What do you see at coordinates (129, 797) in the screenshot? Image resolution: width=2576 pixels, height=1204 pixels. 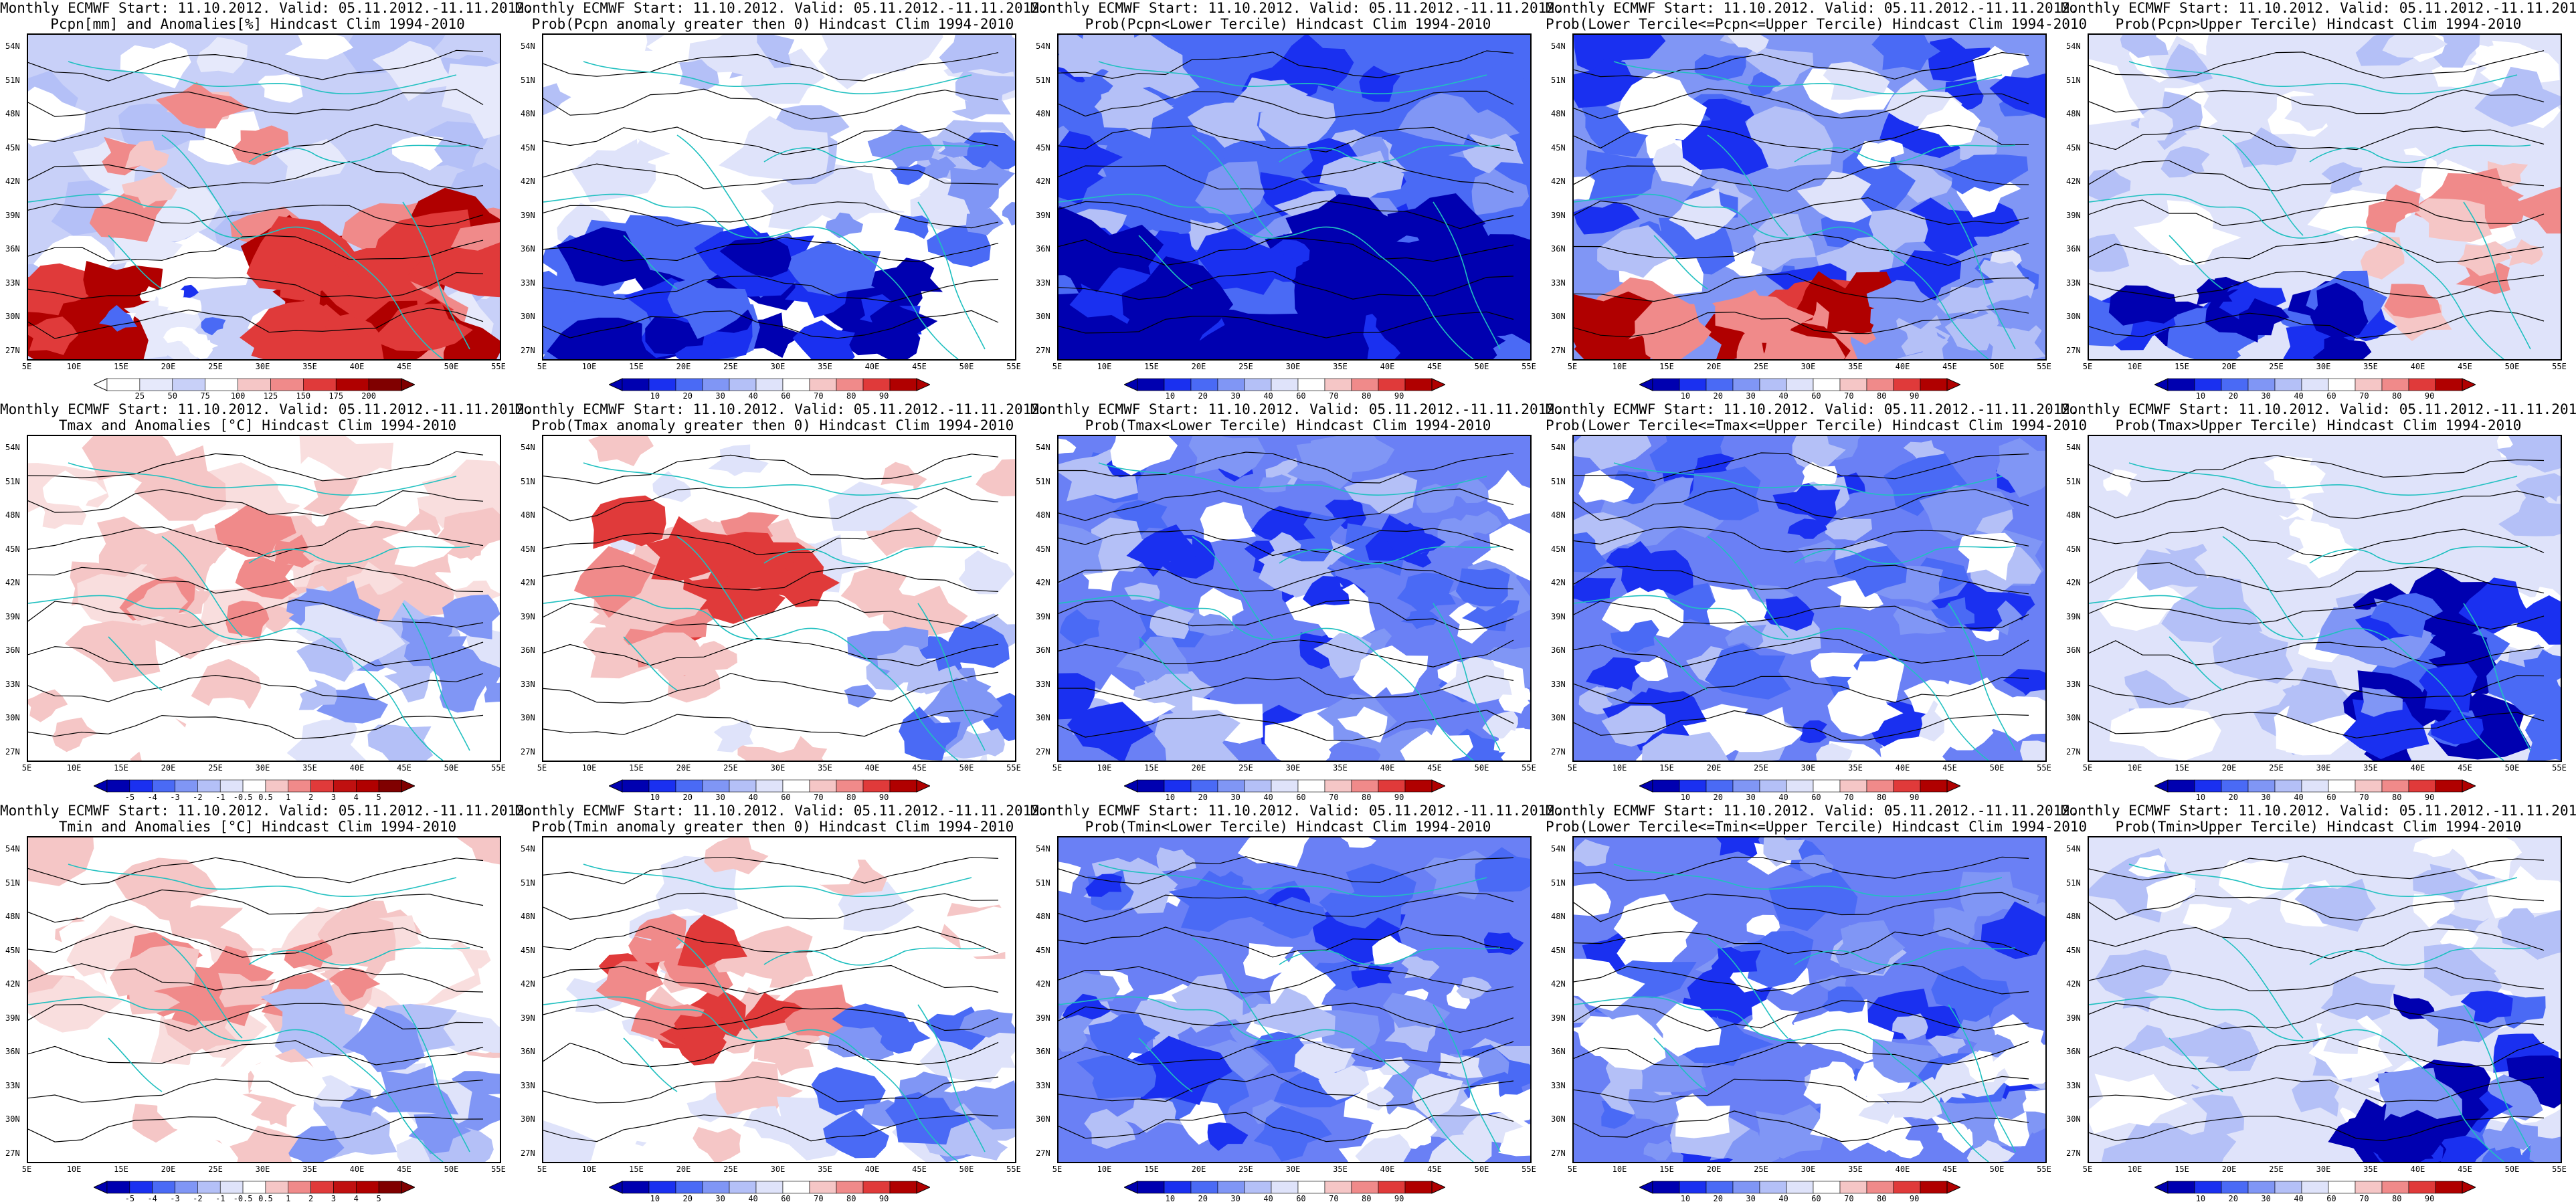 I see `colorbar-tick-label: -5` at bounding box center [129, 797].